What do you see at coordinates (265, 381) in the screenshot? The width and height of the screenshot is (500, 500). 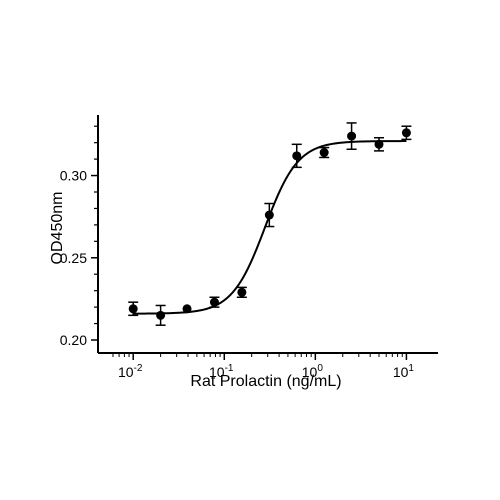 I see `x-axis-title: Rat Prolactin (ng/mL)` at bounding box center [265, 381].